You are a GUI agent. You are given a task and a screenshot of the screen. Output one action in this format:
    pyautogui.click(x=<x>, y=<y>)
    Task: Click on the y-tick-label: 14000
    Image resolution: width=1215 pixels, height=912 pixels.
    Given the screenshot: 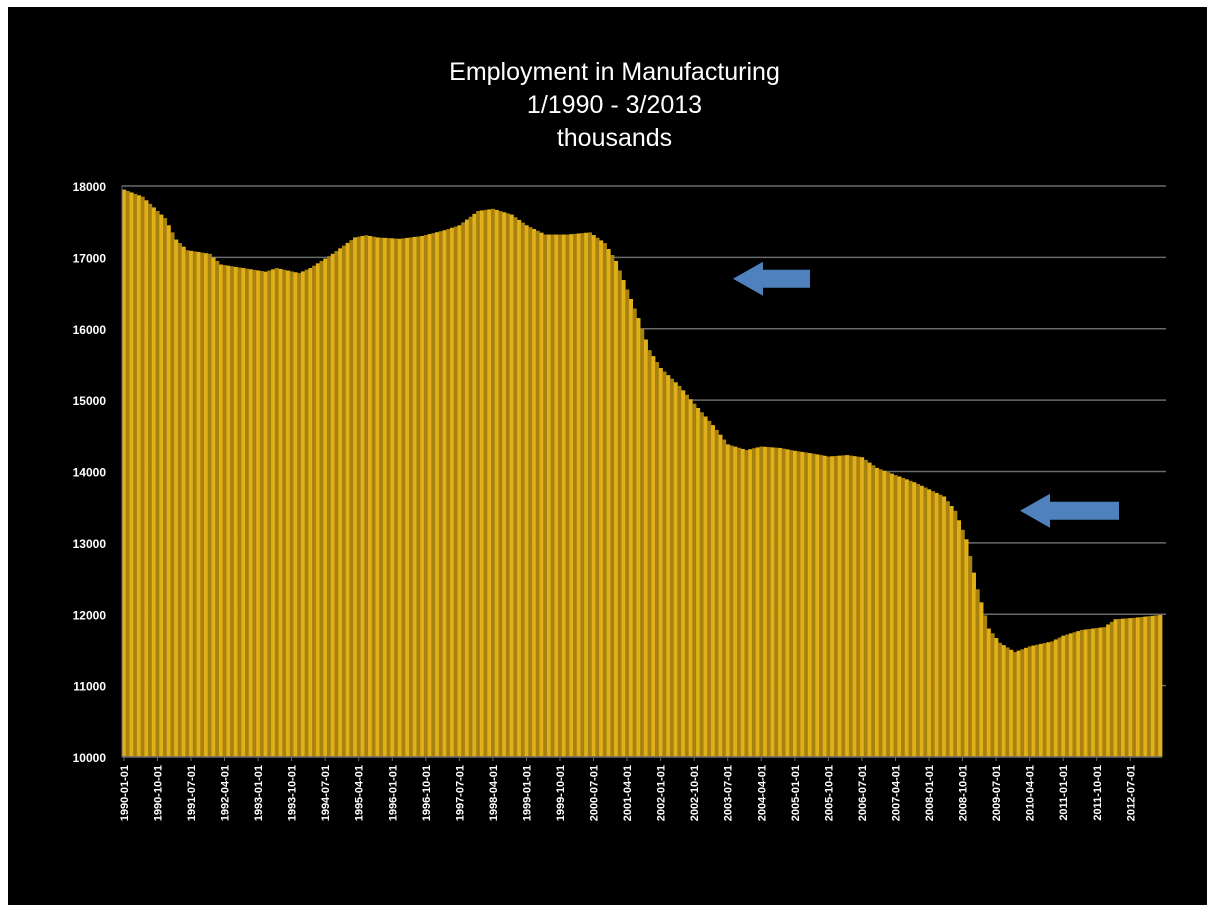 What is the action you would take?
    pyautogui.click(x=90, y=473)
    